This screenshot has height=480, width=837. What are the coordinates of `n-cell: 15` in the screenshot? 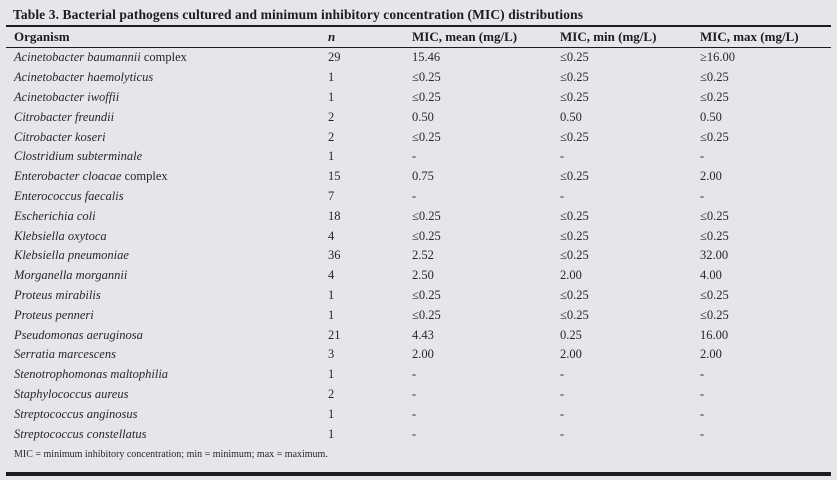 It's located at (334, 176).